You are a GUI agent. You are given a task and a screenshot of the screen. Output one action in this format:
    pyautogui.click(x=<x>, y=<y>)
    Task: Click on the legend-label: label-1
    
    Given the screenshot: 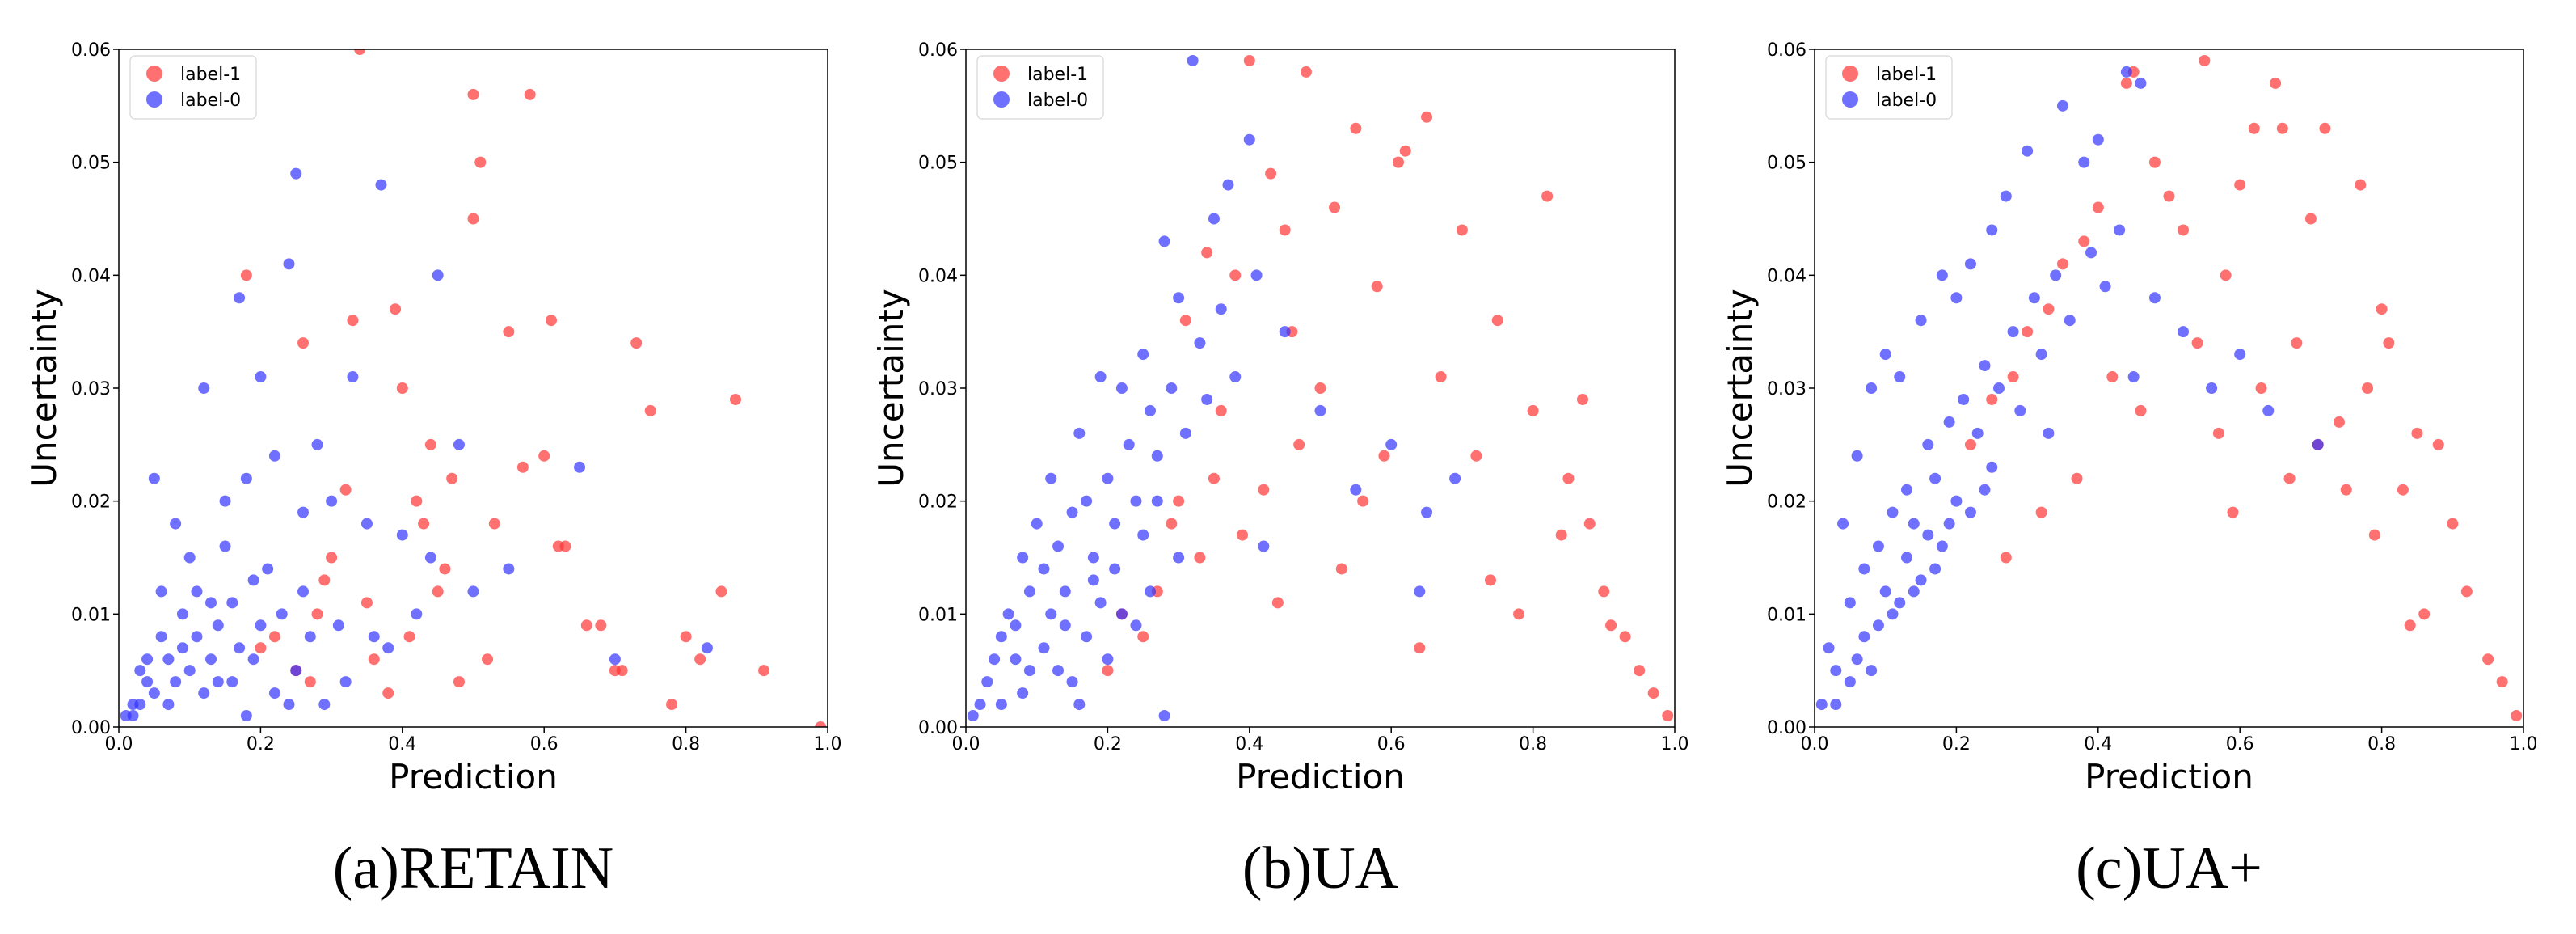 What is the action you would take?
    pyautogui.click(x=1057, y=75)
    